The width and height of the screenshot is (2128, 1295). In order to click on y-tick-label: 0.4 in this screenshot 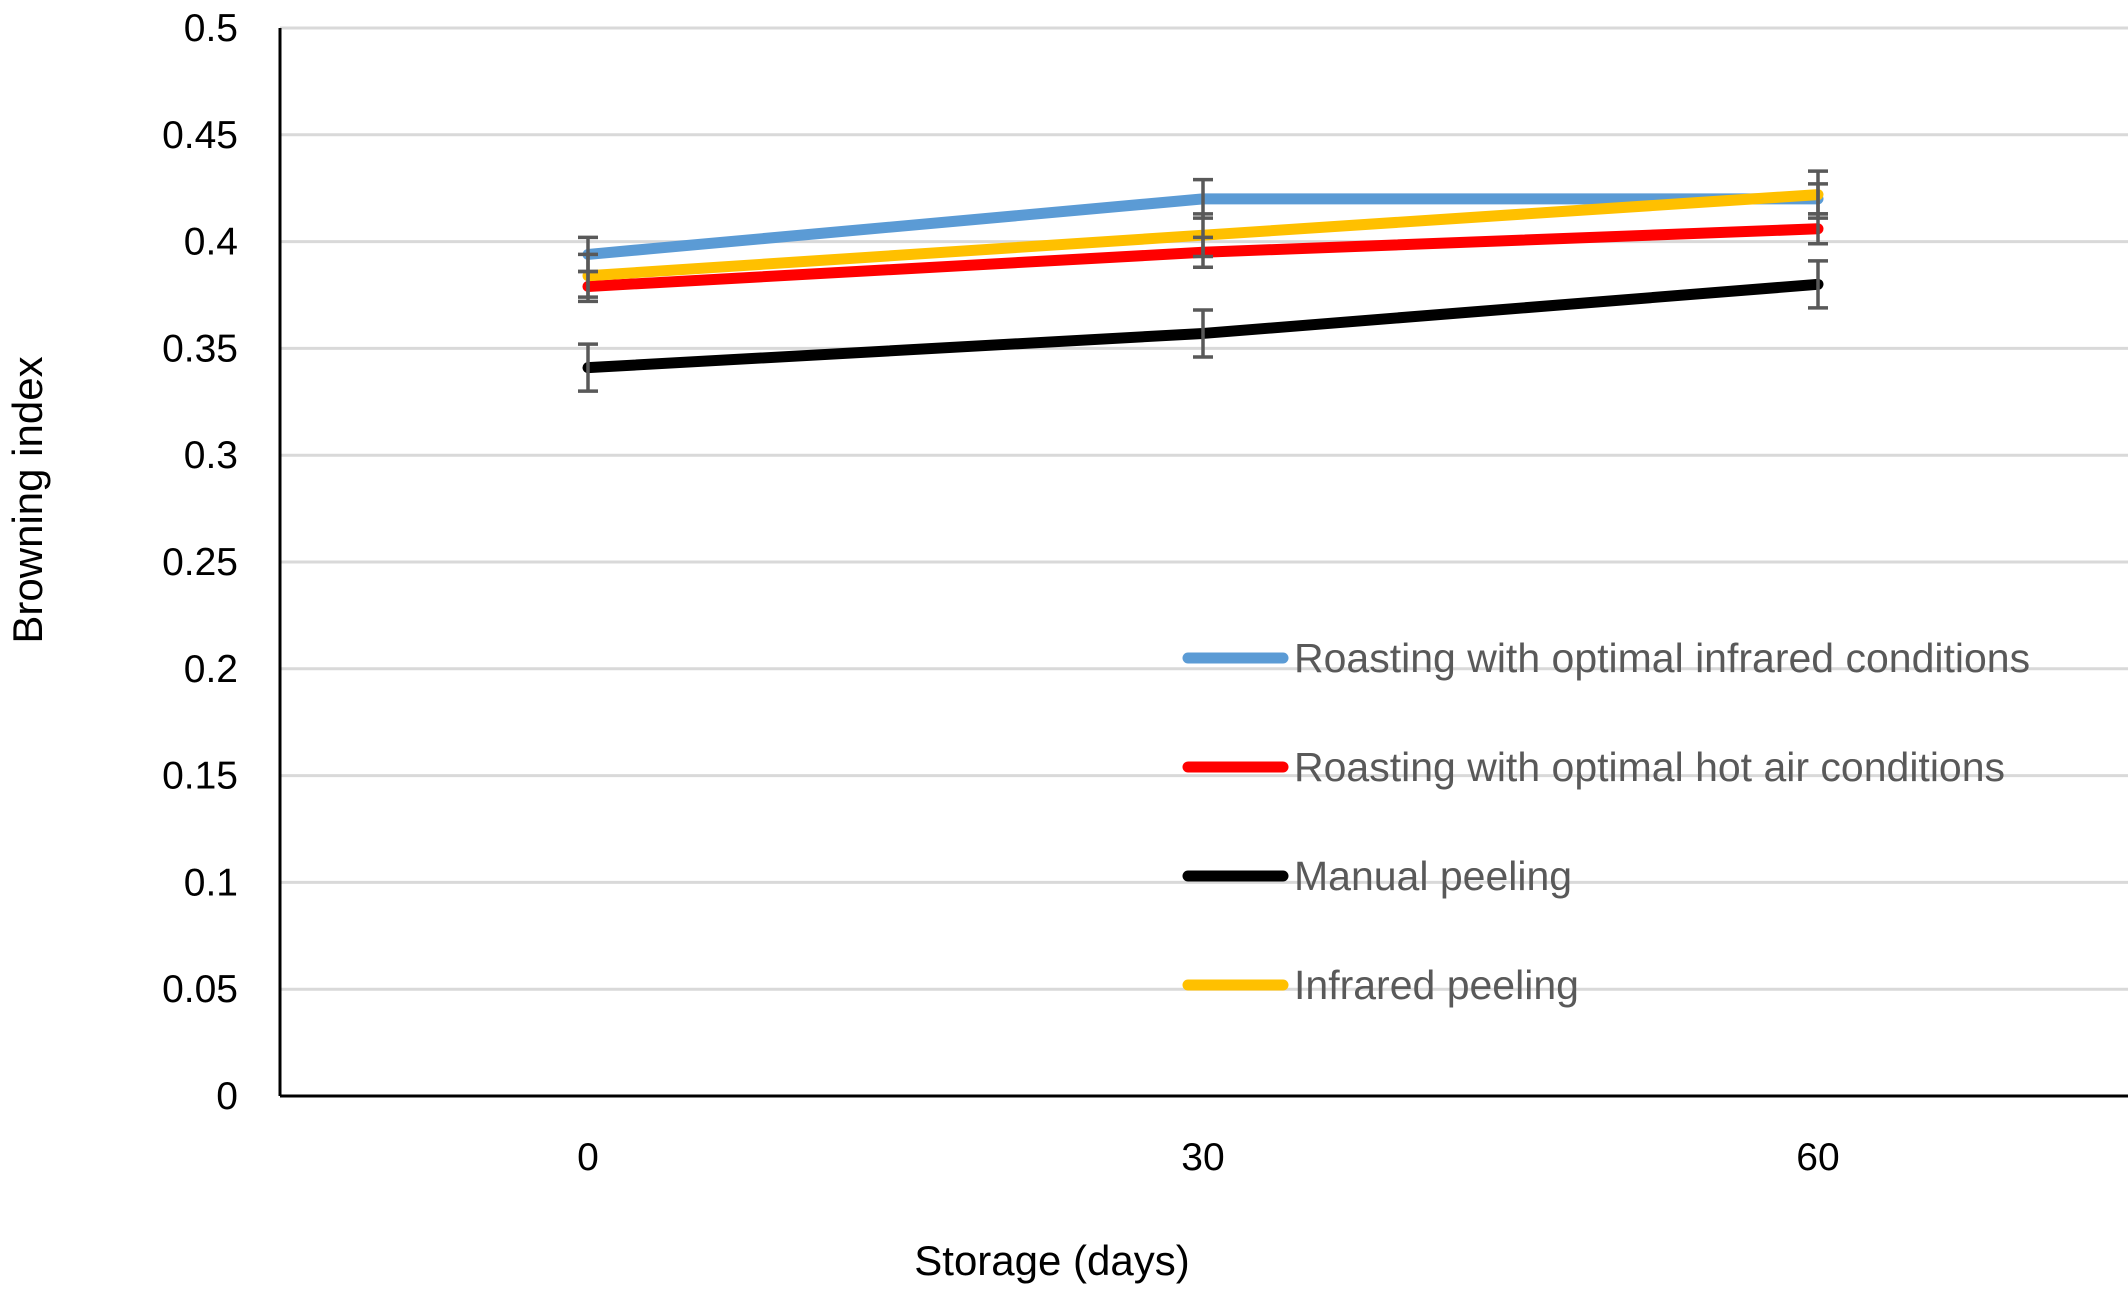, I will do `click(211, 242)`.